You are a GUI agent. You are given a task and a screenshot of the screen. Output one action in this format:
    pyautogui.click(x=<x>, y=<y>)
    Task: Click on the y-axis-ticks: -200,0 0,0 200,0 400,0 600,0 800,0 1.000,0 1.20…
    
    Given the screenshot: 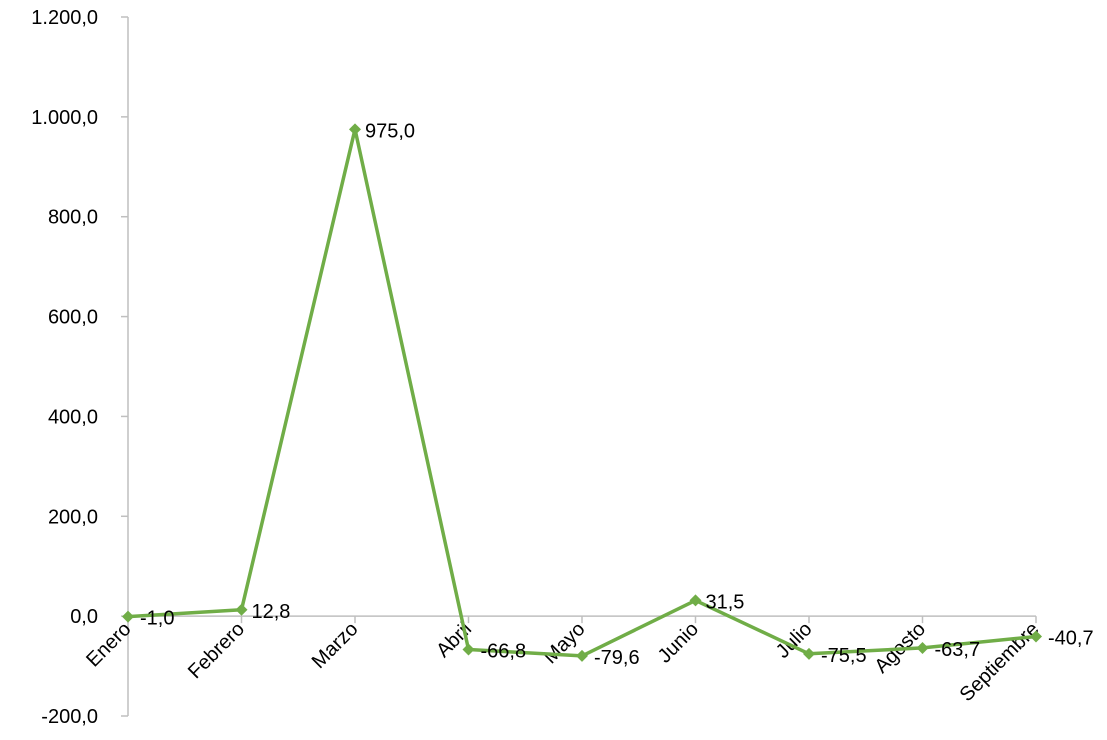 What is the action you would take?
    pyautogui.click(x=79, y=367)
    